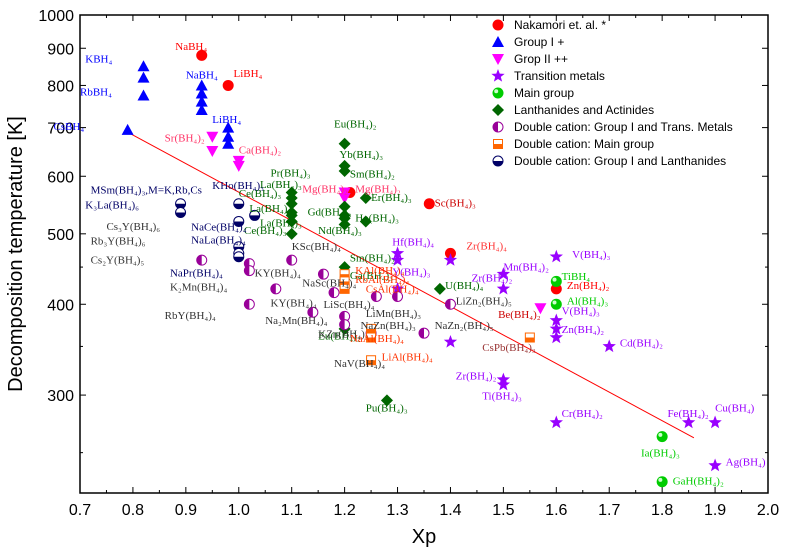  Describe the element at coordinates (325, 189) in the screenshot. I see `point-label: Mg(BH₄)₂` at that location.